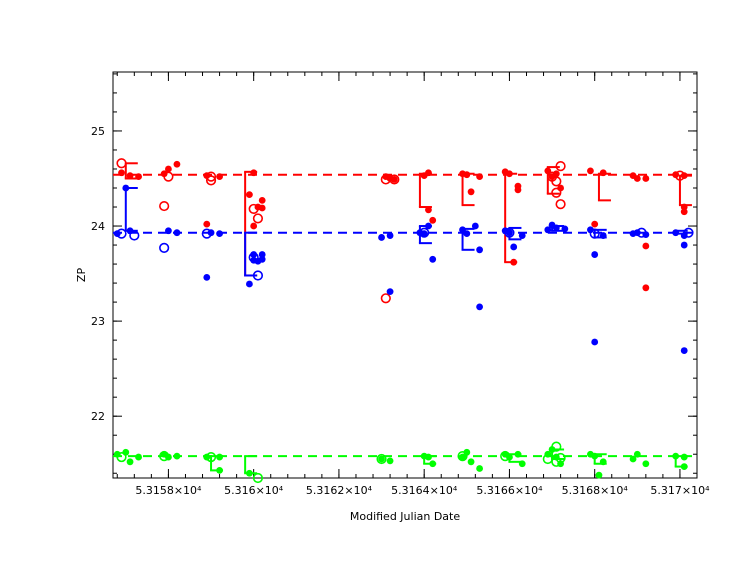 This screenshot has height=581, width=752. I want to click on x-tick-label: 5.3164×10⁴, so click(424, 490).